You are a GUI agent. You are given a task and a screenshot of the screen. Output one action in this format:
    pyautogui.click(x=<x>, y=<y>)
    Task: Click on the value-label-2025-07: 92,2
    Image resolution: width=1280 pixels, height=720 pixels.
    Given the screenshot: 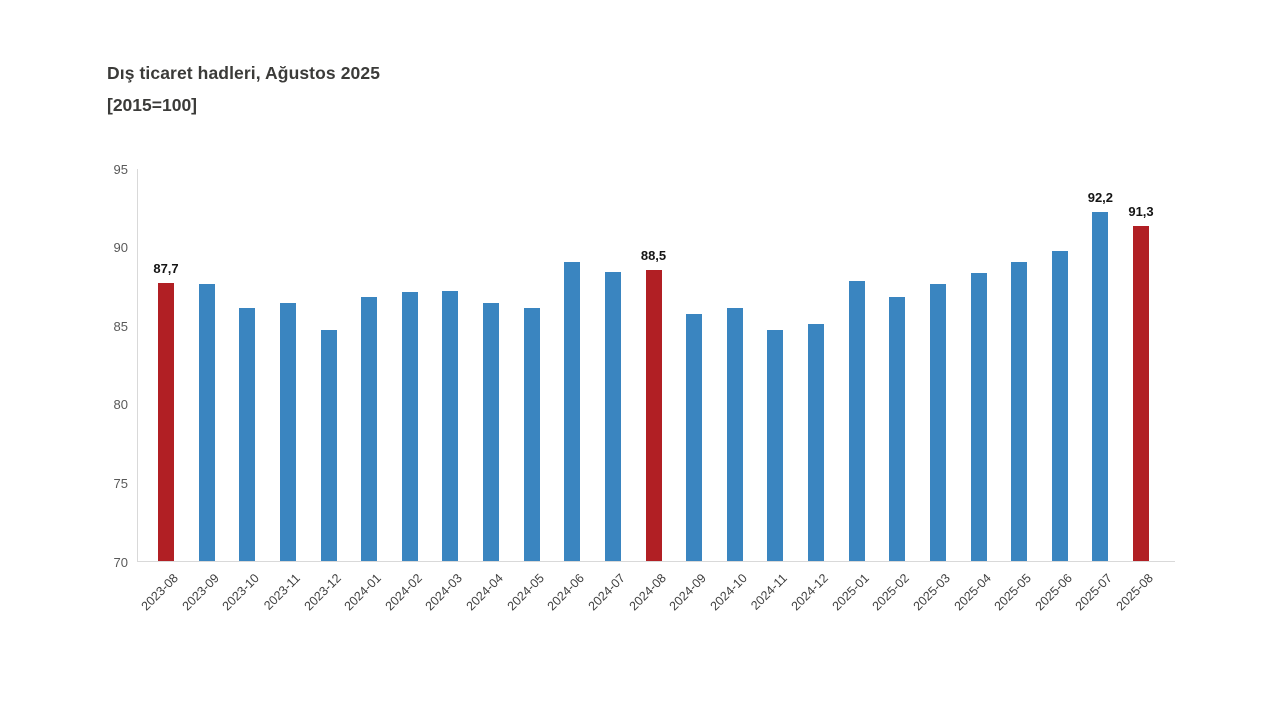 What is the action you would take?
    pyautogui.click(x=1100, y=198)
    